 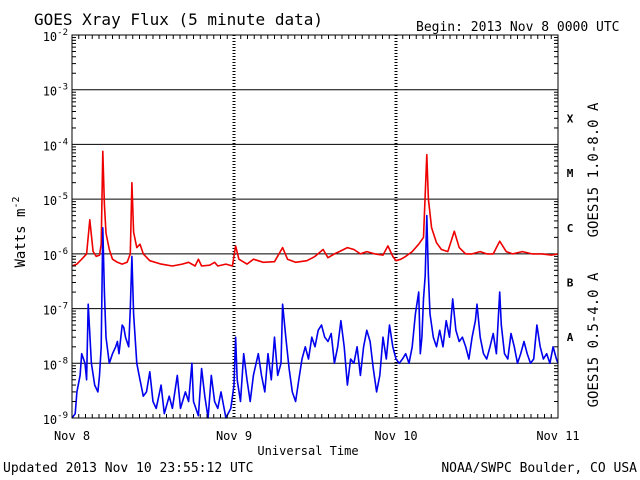 What do you see at coordinates (55, 200) in the screenshot?
I see `y-tick-label: 10⁻⁵` at bounding box center [55, 200].